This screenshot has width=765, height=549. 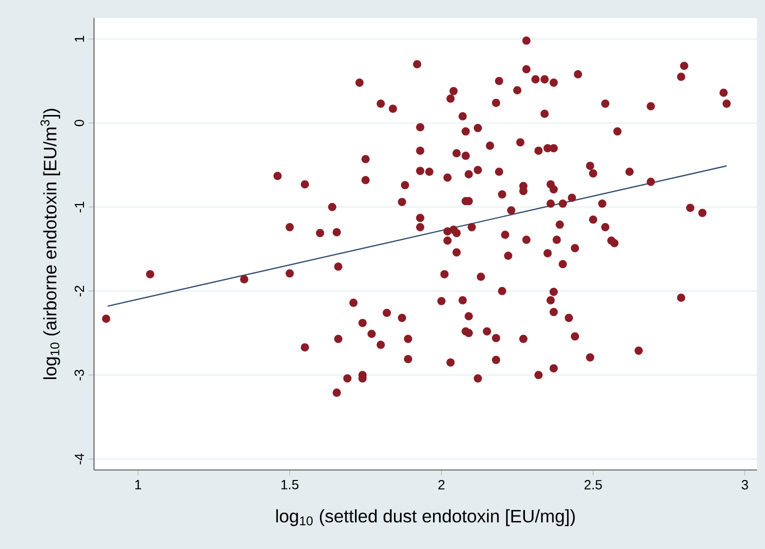 I want to click on x-tick-label: 3, so click(x=745, y=485).